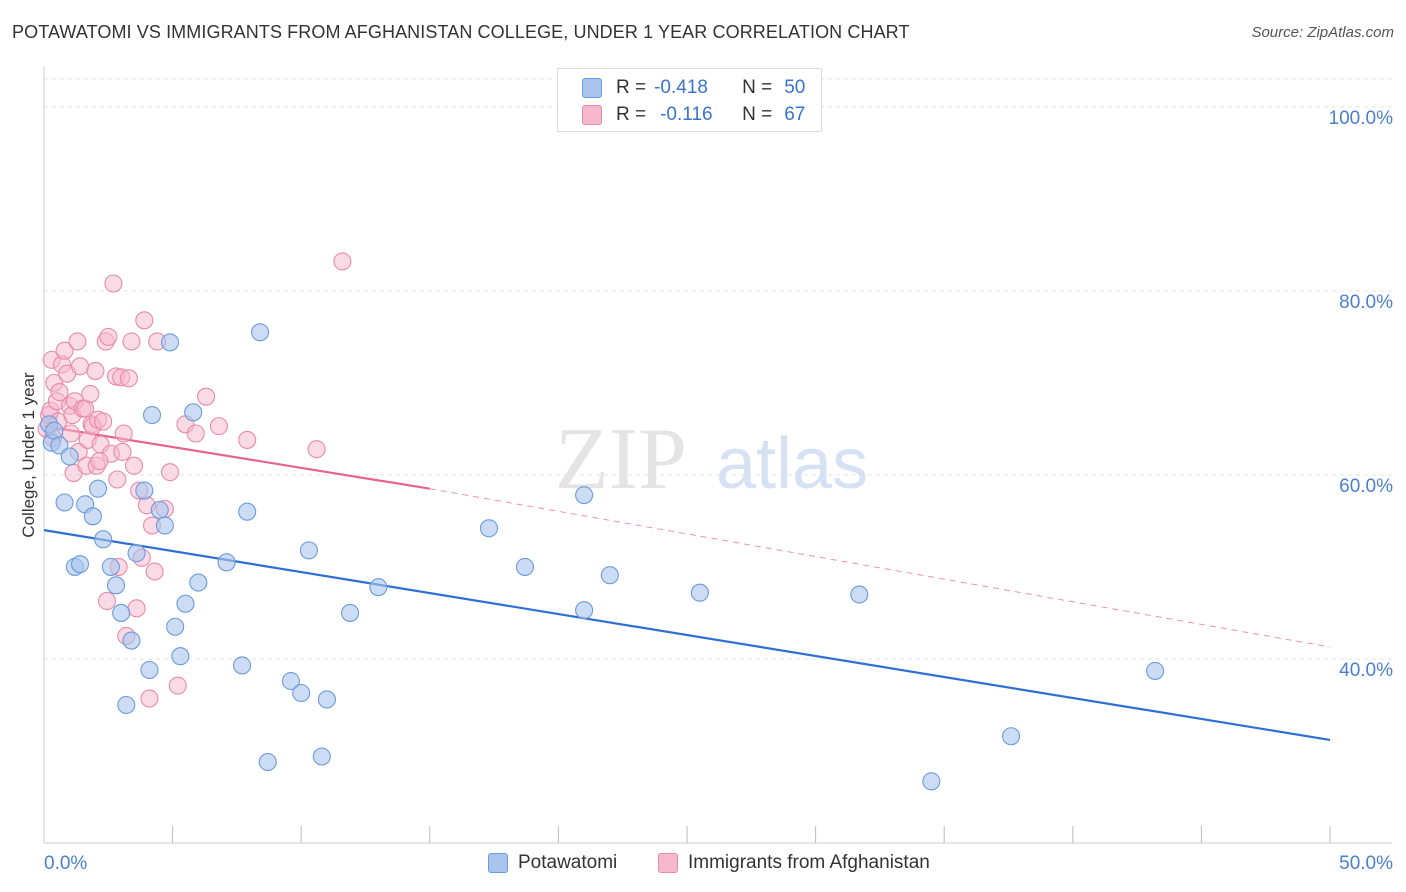 This screenshot has width=1406, height=892. What do you see at coordinates (568, 862) in the screenshot?
I see `legend-label-potawatomi: Potawatomi` at bounding box center [568, 862].